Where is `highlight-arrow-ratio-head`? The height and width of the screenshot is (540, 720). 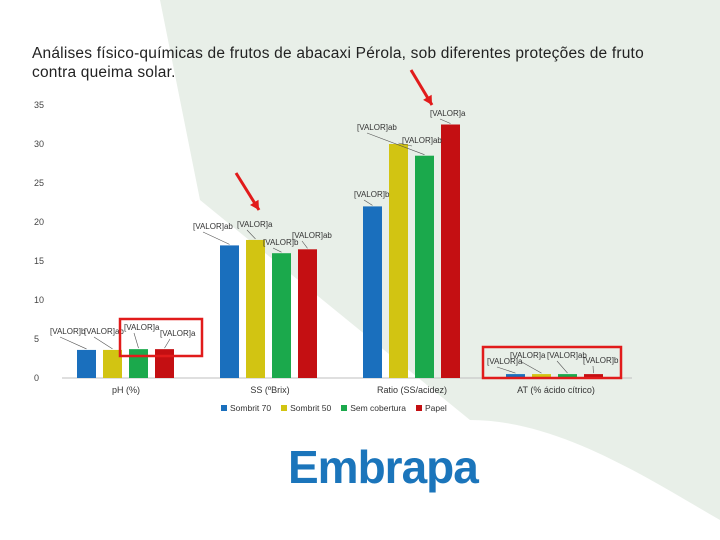
highlight-arrow-ratio-head is located at coordinates (427, 99).